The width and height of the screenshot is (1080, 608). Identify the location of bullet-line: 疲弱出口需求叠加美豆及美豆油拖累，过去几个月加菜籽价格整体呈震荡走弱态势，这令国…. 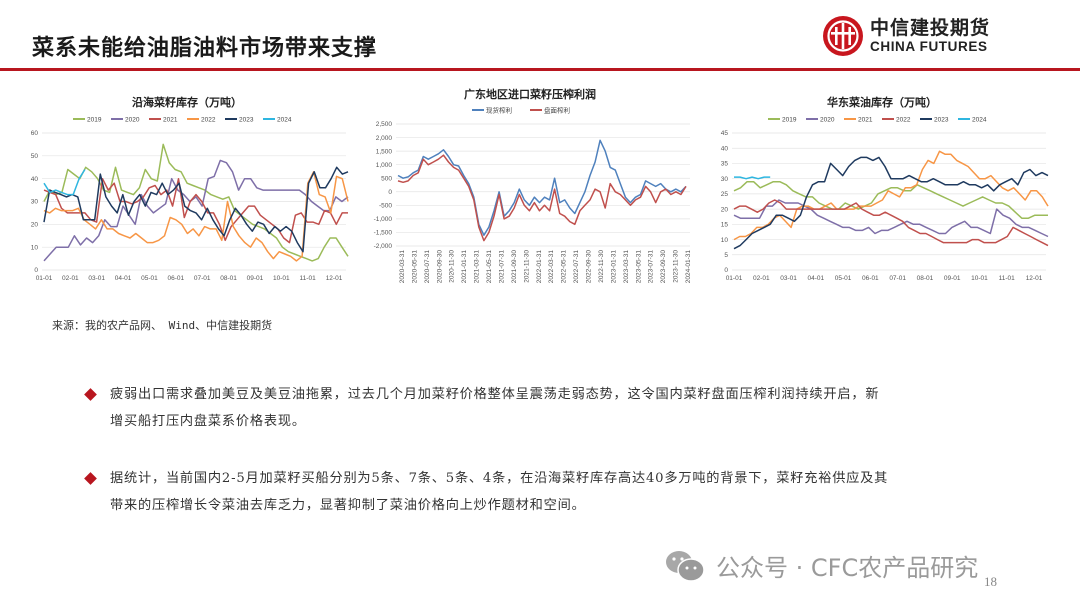
(495, 394).